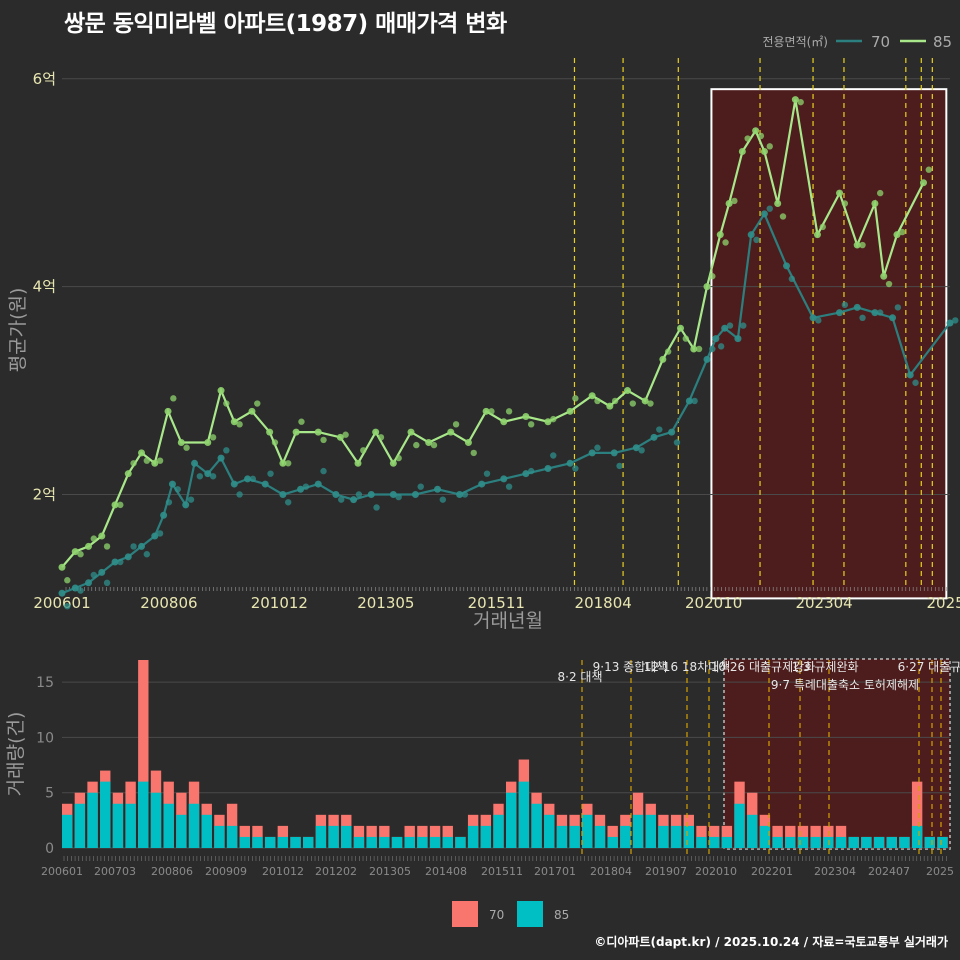 The width and height of the screenshot is (960, 960). I want to click on x-tick-label: 201701, so click(555, 871).